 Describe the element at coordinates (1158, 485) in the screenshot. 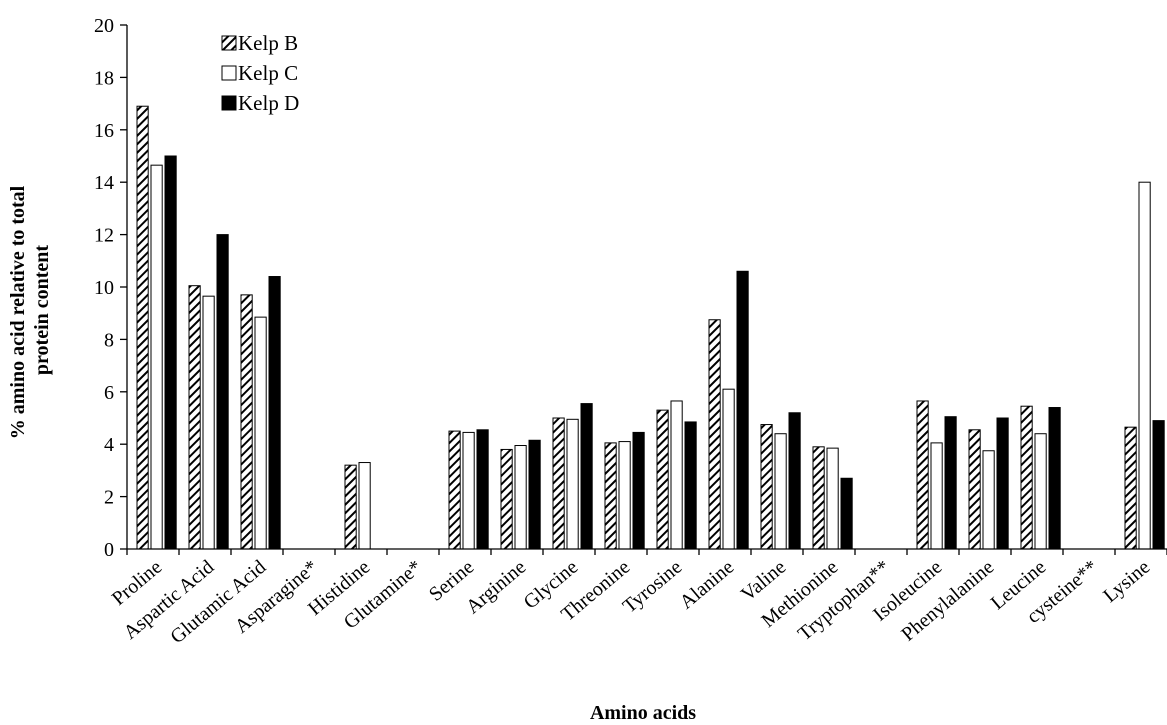

I see `bar-kelp-d-lysine` at that location.